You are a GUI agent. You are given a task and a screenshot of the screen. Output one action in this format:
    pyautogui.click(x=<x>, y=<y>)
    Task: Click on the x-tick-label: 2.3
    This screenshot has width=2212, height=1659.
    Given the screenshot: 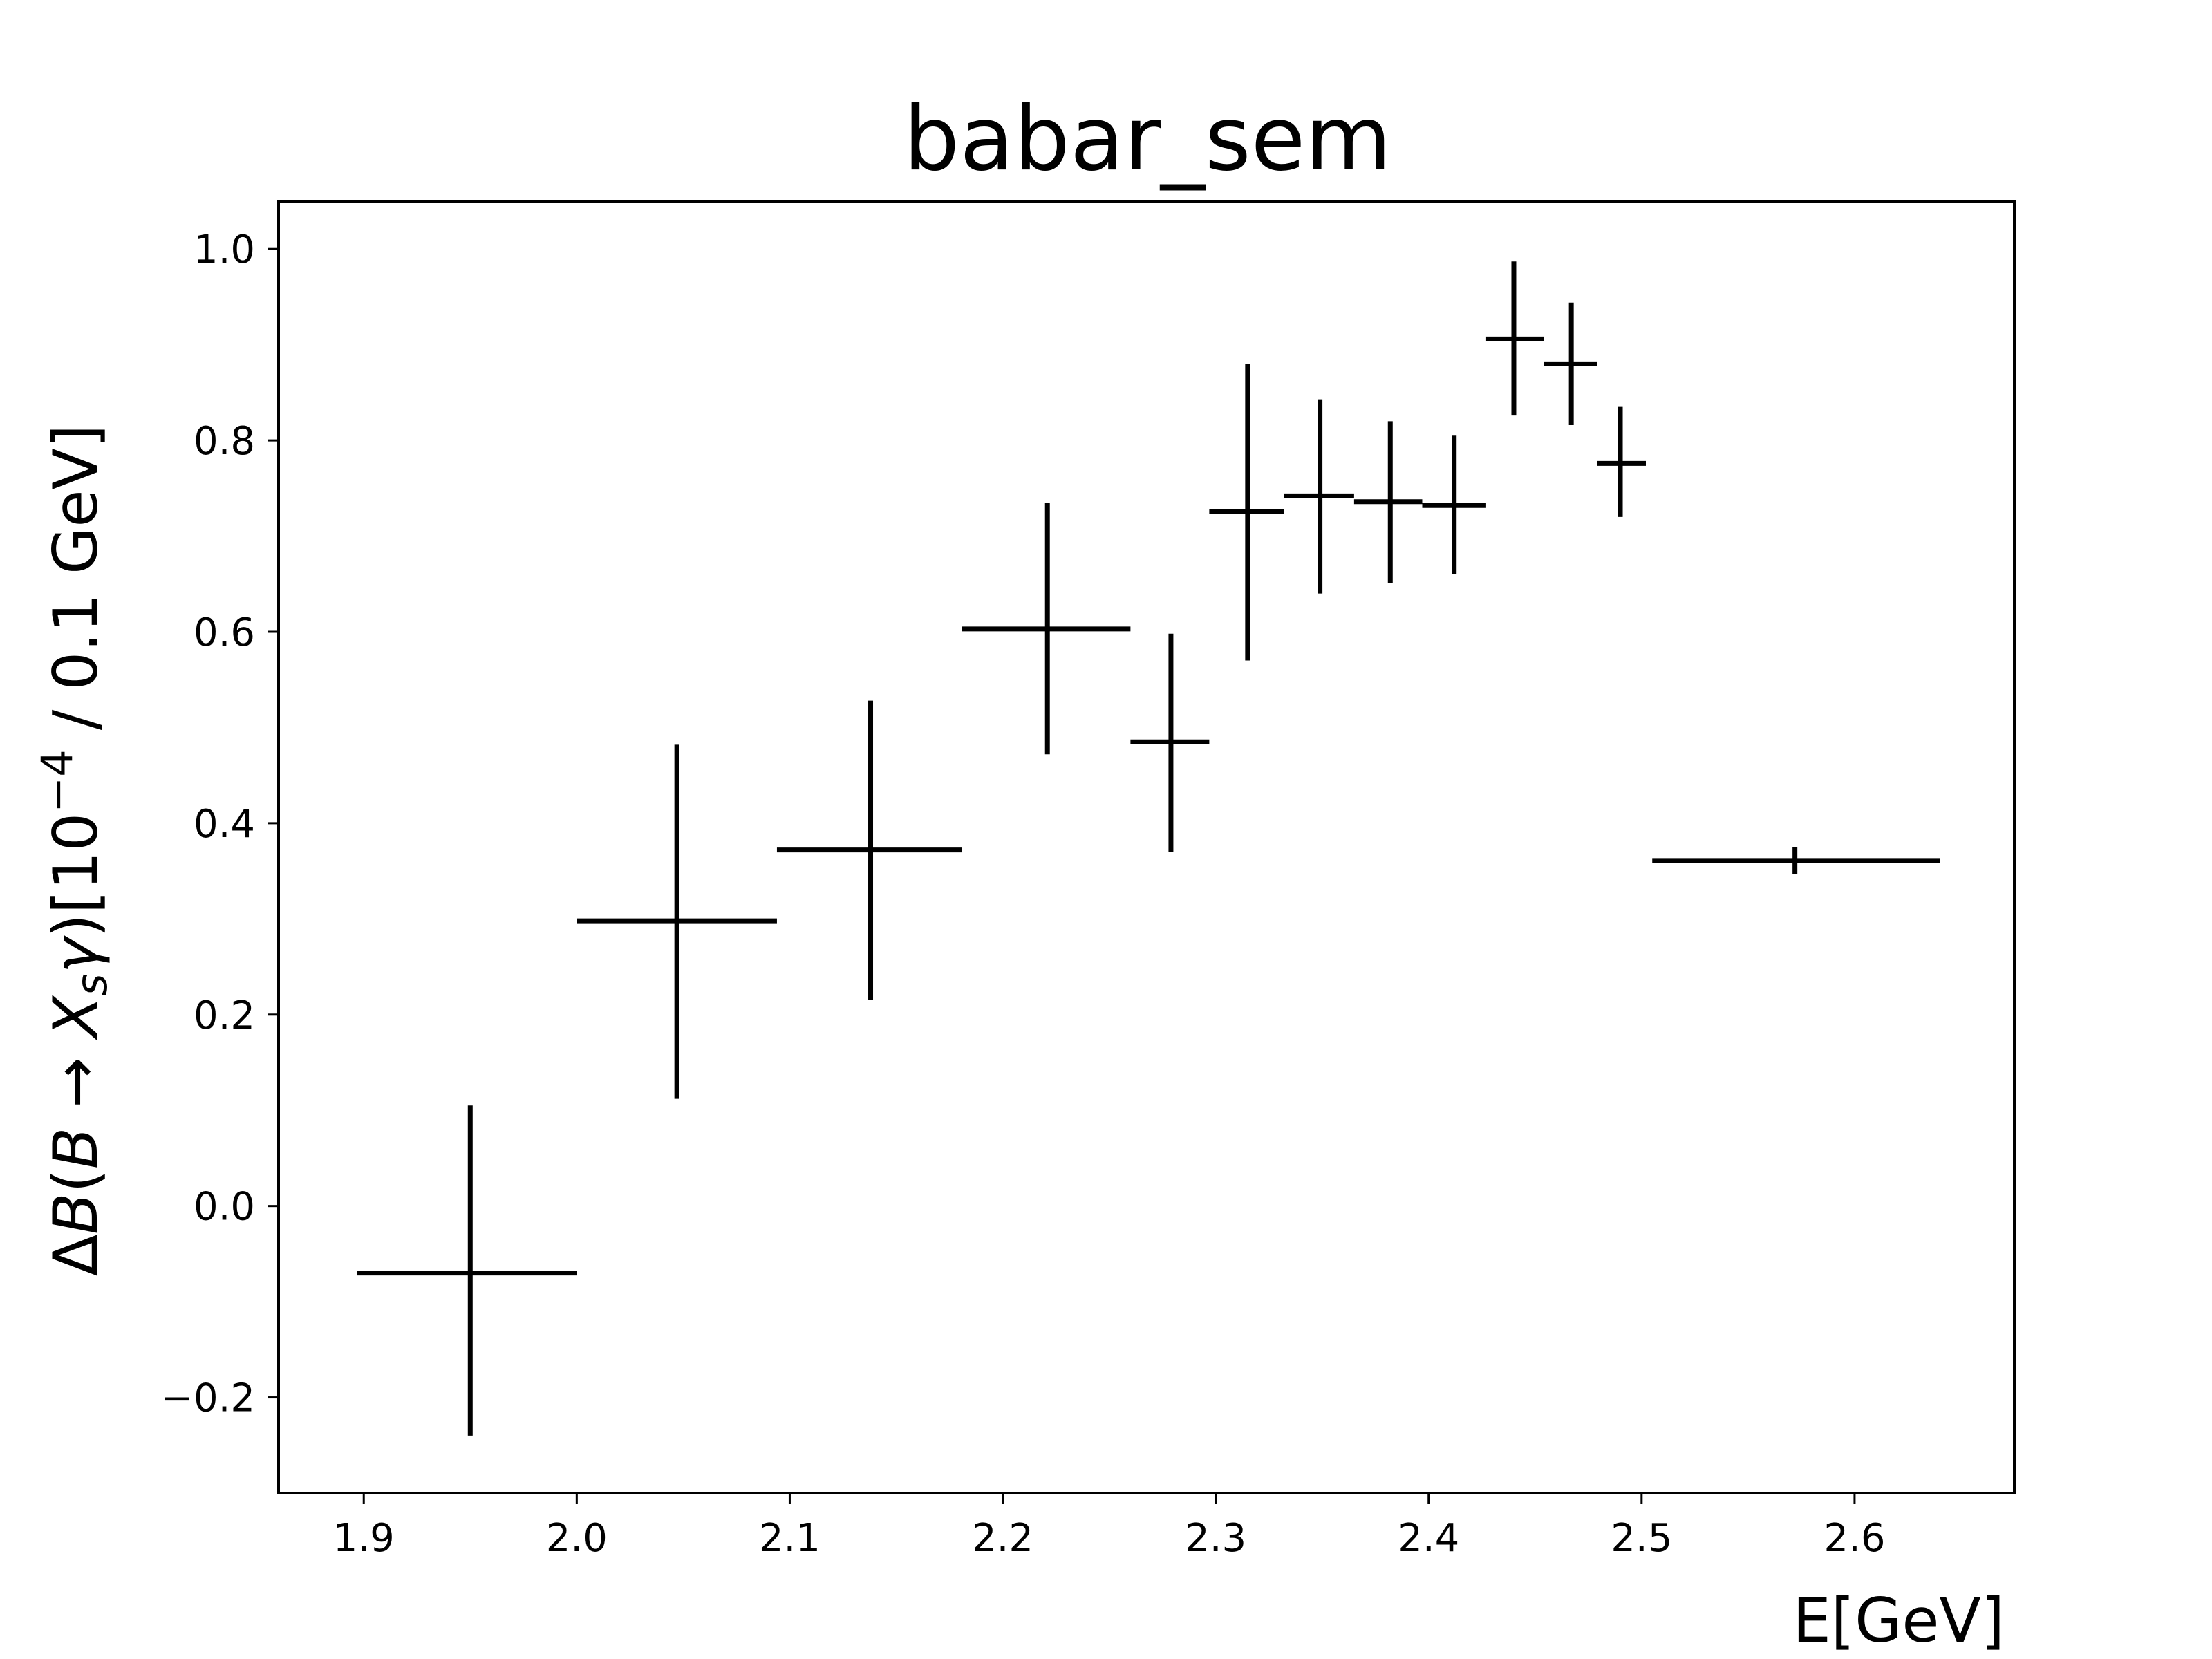 What is the action you would take?
    pyautogui.click(x=1215, y=1539)
    